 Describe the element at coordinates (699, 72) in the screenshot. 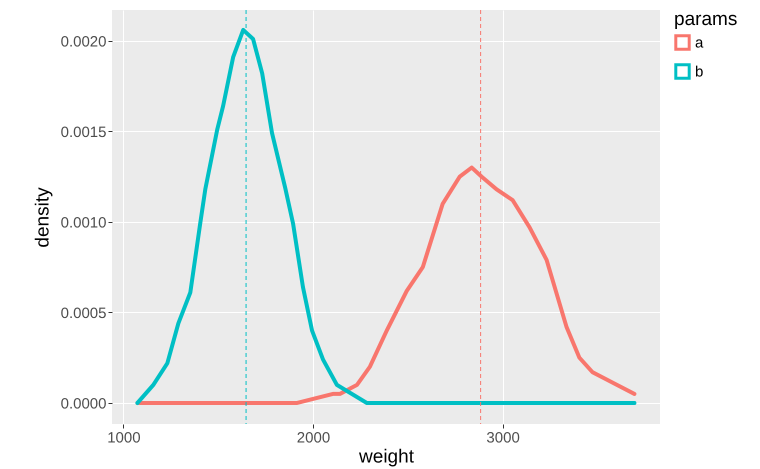

I see `legend-label: b` at that location.